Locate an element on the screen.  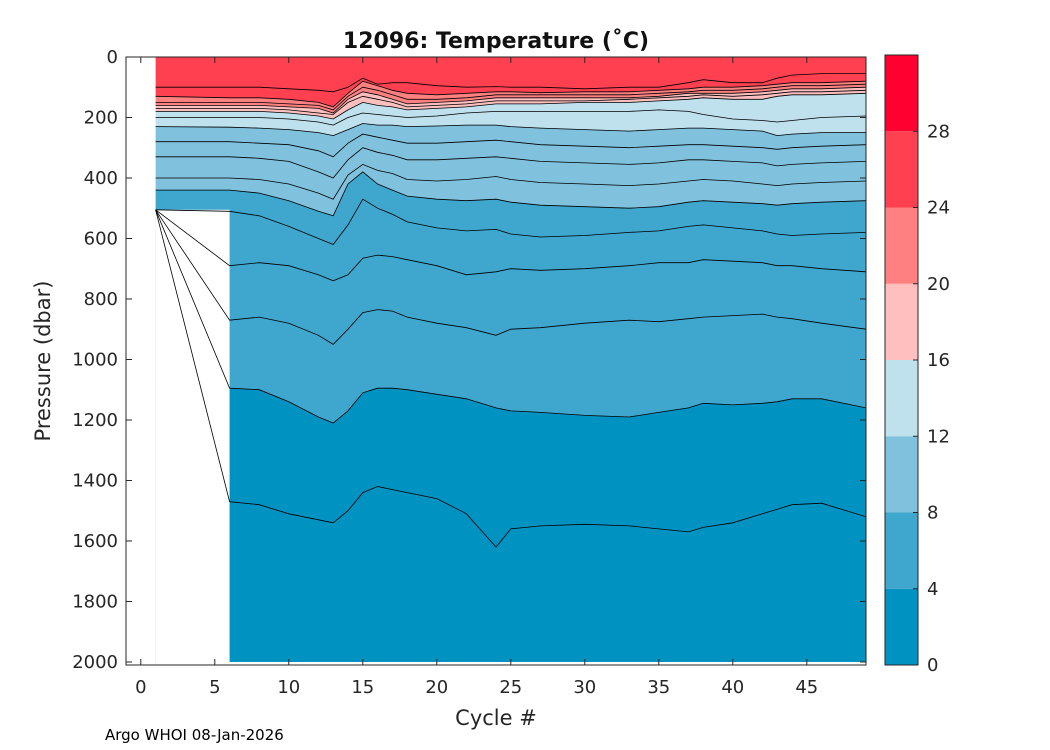
no-data-left is located at coordinates (141, 361).